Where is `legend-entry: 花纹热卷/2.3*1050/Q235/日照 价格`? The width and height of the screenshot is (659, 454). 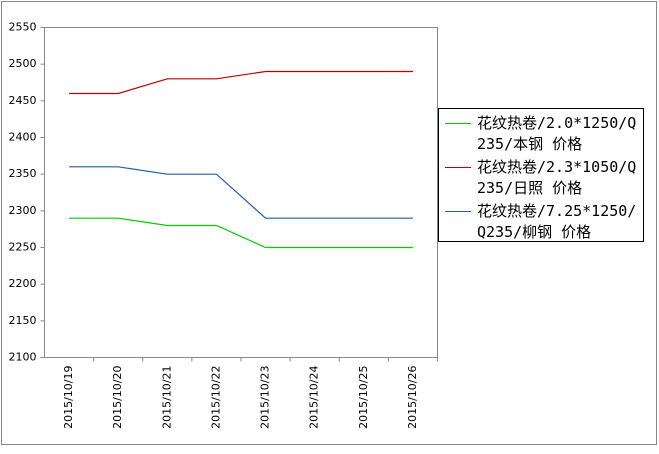 legend-entry: 花纹热卷/2.3*1050/Q235/日照 价格 is located at coordinates (541, 178).